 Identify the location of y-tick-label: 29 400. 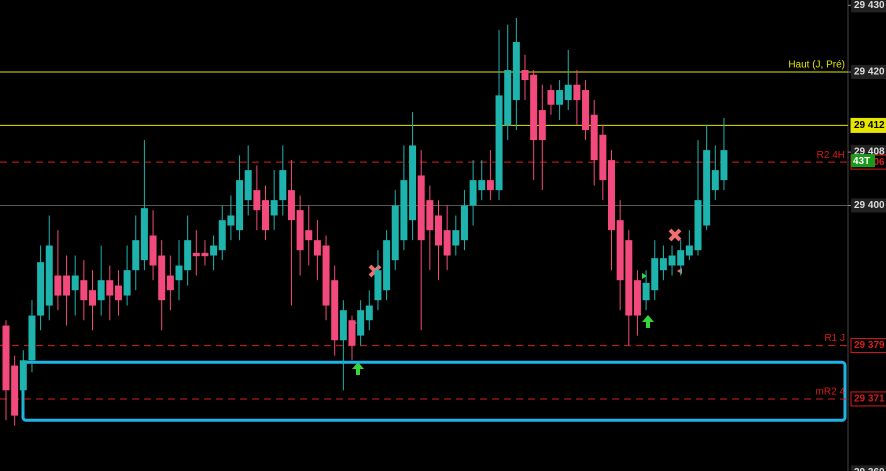
(869, 205).